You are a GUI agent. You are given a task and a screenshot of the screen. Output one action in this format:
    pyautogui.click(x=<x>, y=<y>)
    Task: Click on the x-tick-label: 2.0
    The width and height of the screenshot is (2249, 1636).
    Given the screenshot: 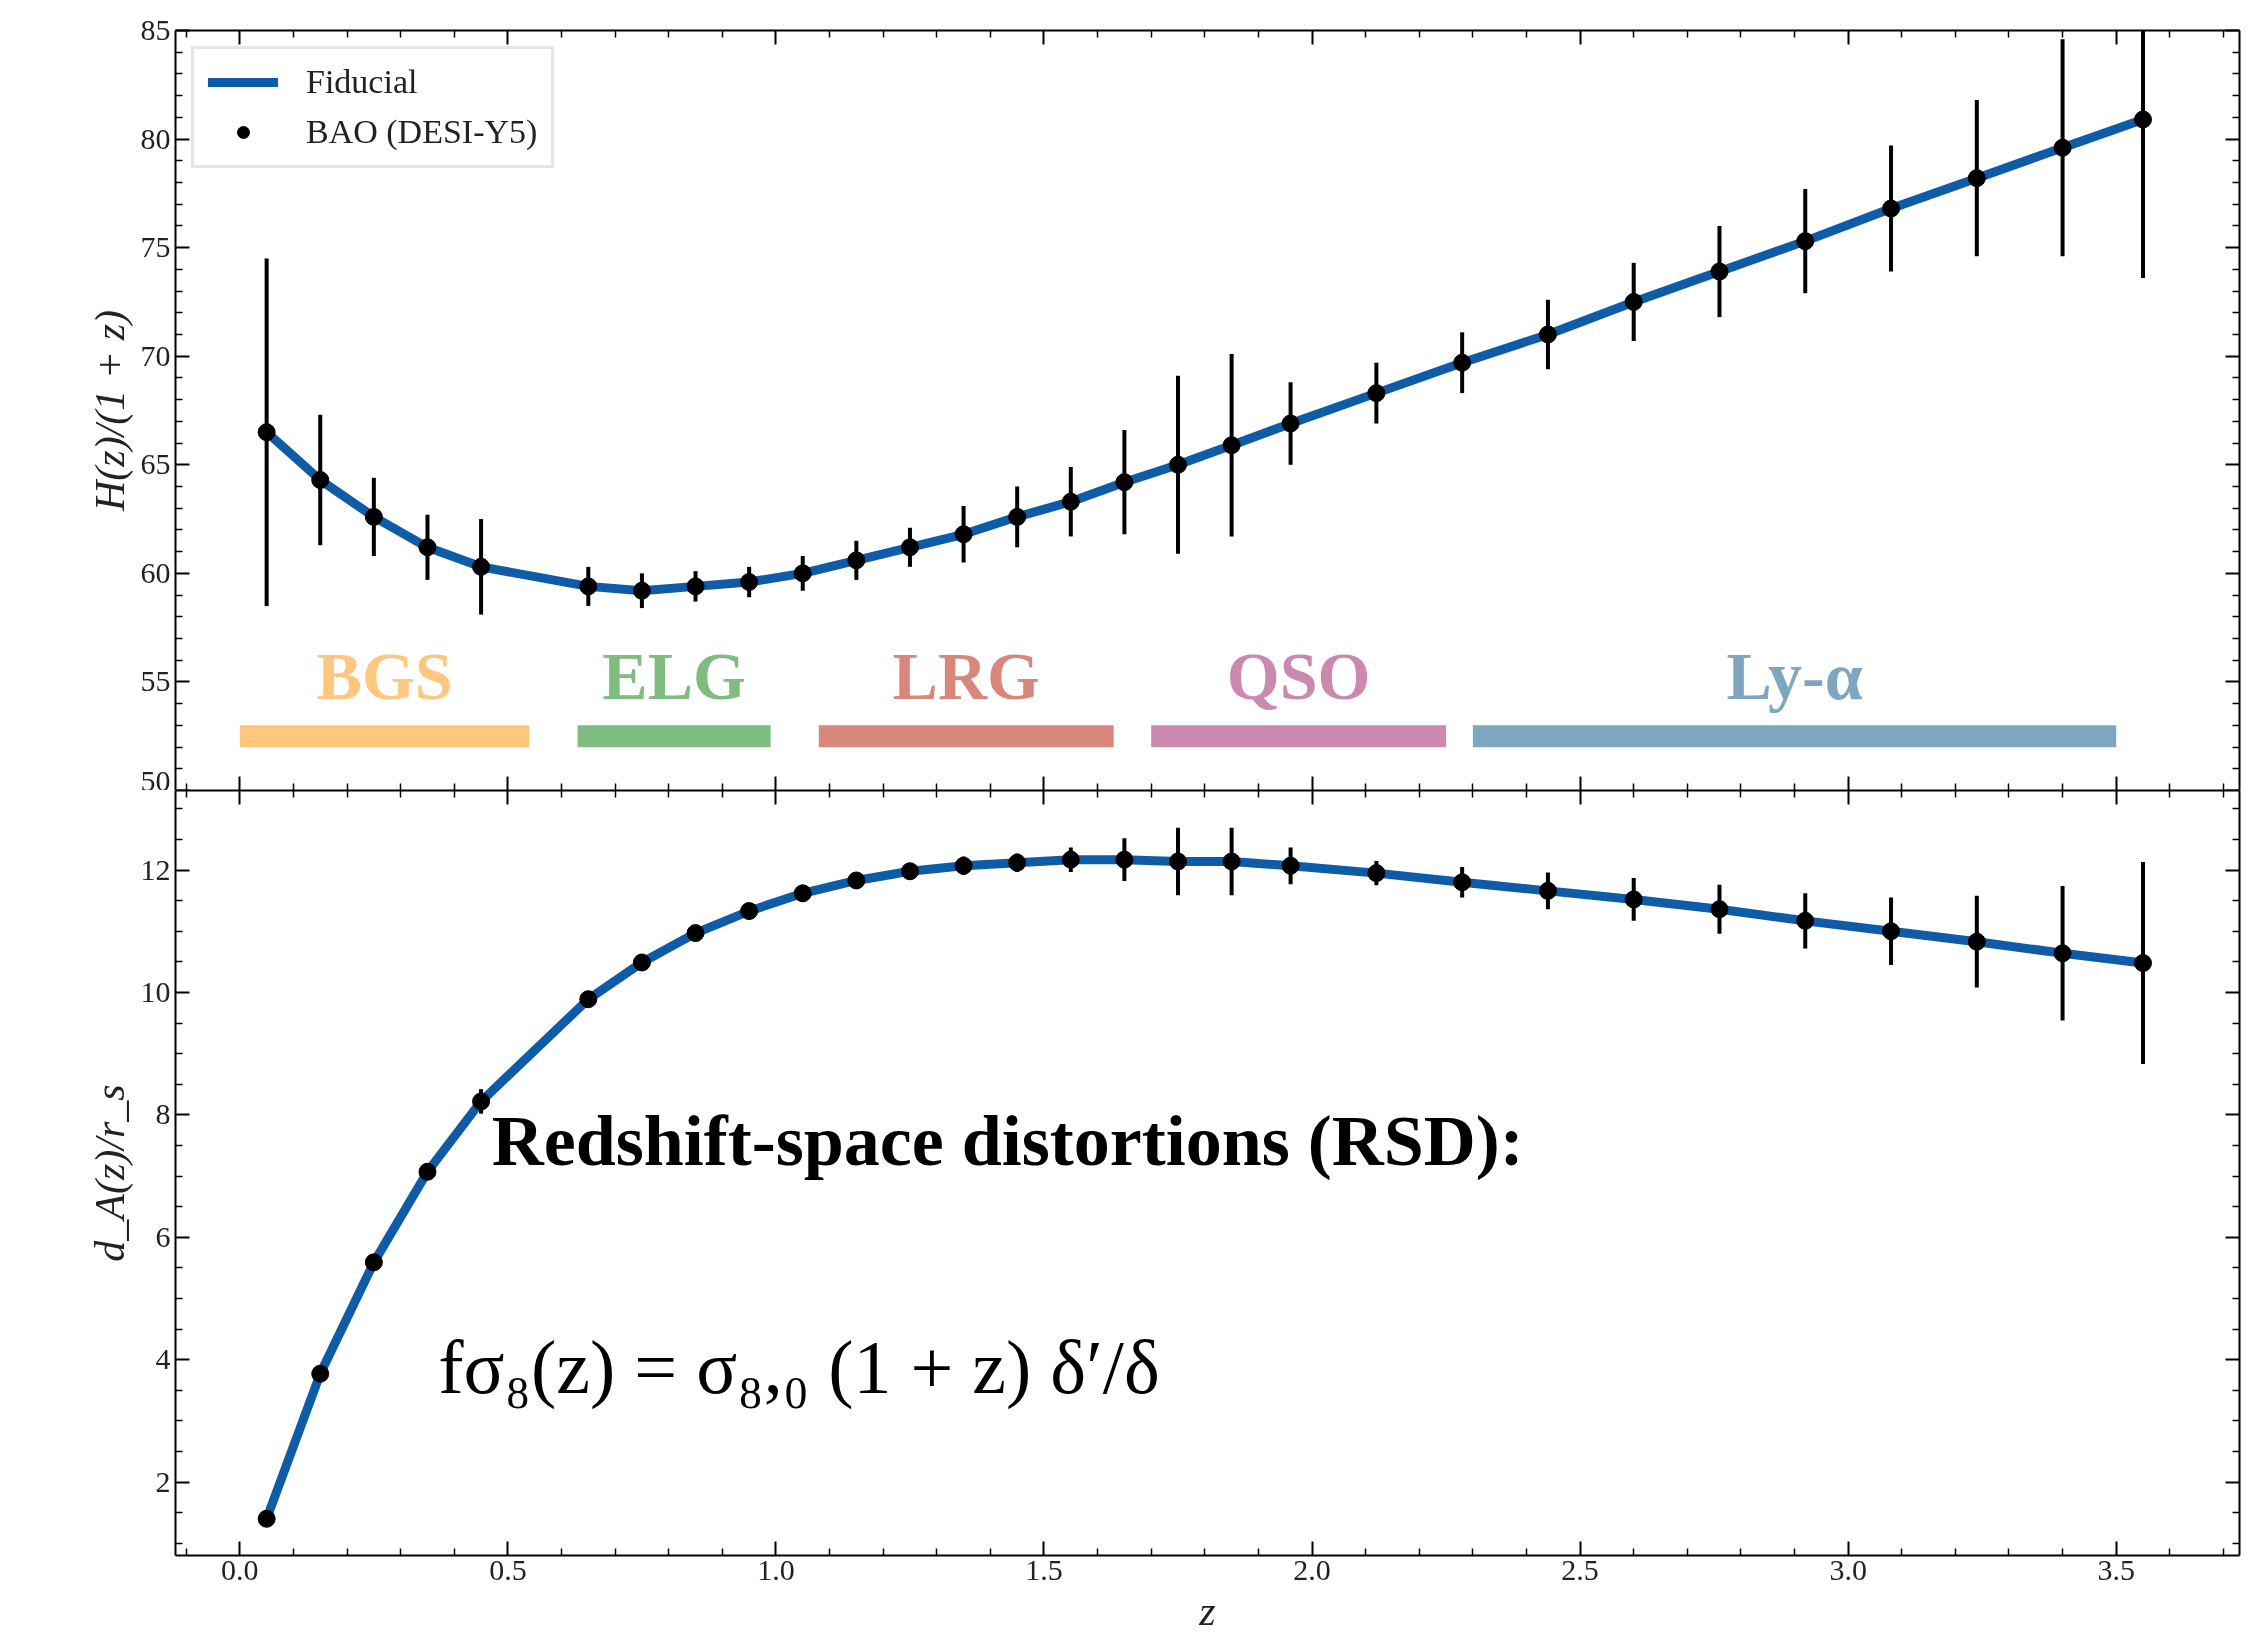 What is the action you would take?
    pyautogui.click(x=1312, y=1569)
    